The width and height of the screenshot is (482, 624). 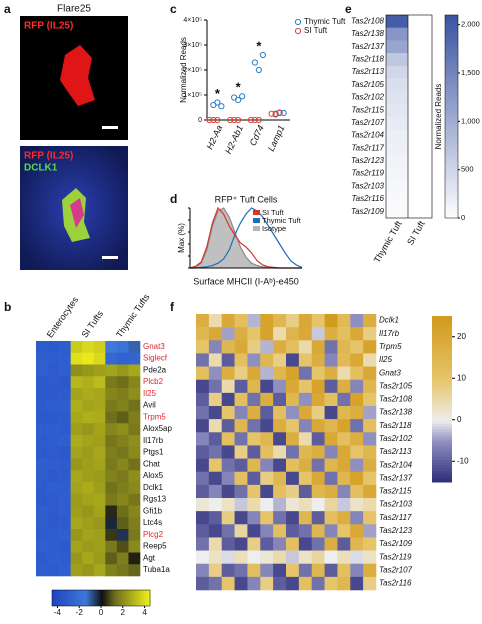 I want to click on row-label: Tas2r105, so click(x=396, y=385).